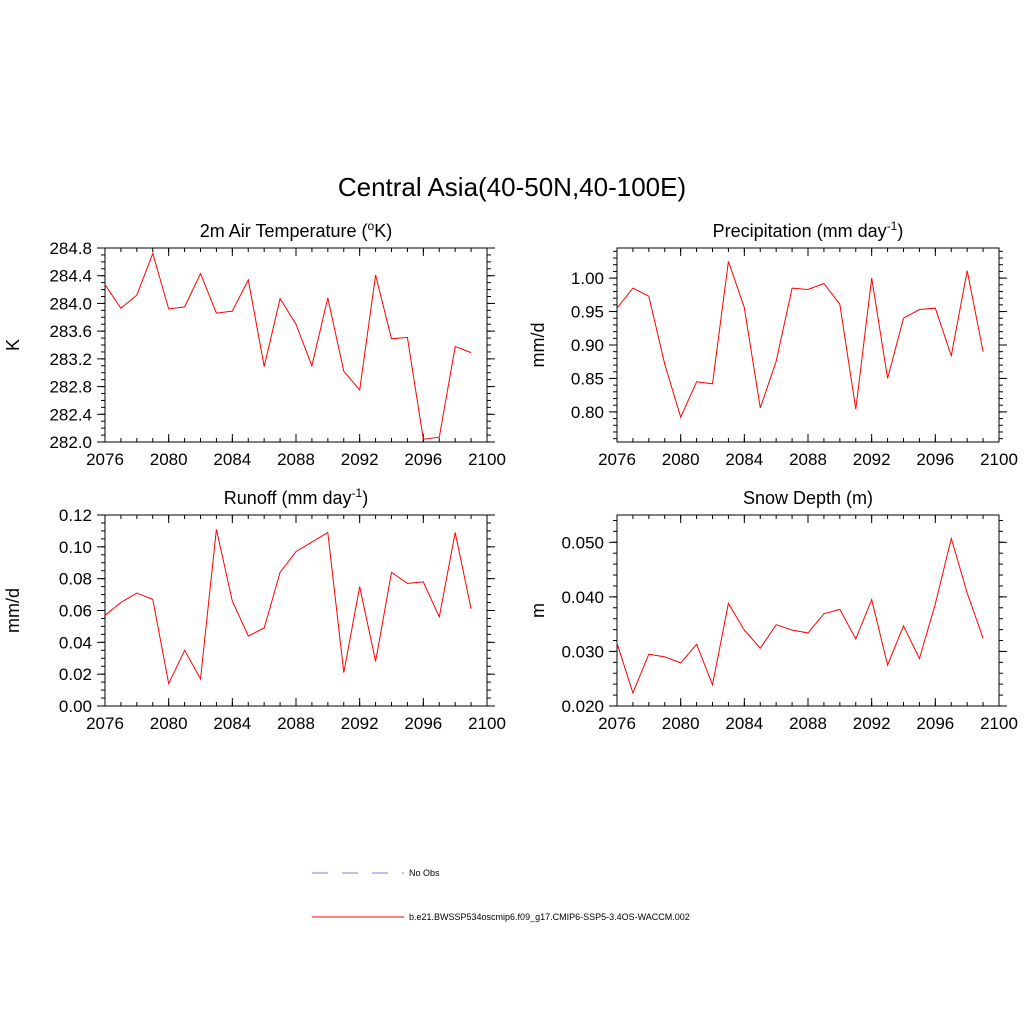  Describe the element at coordinates (582, 597) in the screenshot. I see `y-tick-label: 0.040` at that location.